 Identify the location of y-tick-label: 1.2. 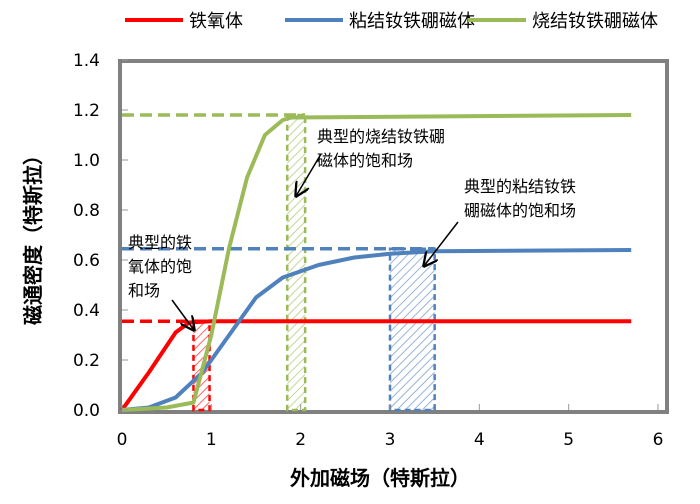
(86, 111).